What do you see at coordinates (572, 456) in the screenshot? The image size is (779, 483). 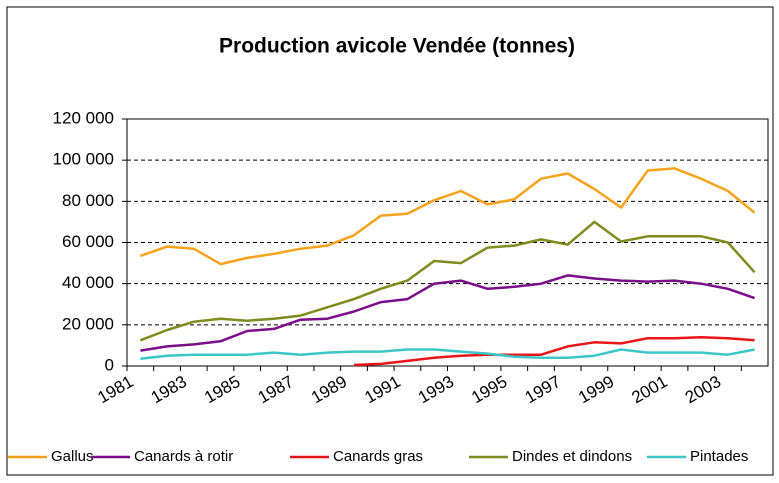 I see `legend-label: Dindes et dindons` at bounding box center [572, 456].